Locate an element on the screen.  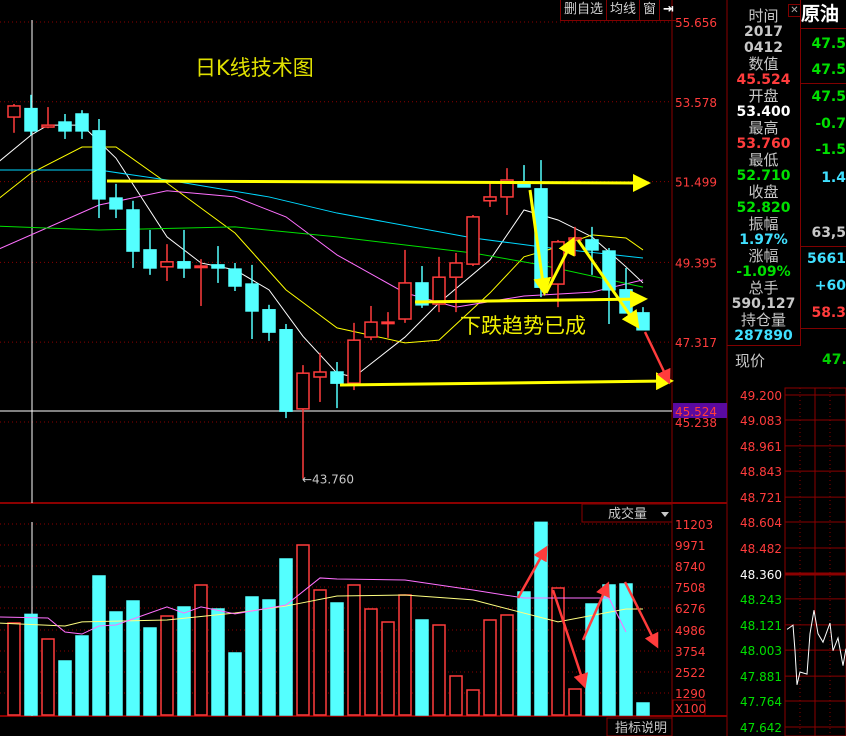
volume-tick-label: 6276 is located at coordinates (690, 609).